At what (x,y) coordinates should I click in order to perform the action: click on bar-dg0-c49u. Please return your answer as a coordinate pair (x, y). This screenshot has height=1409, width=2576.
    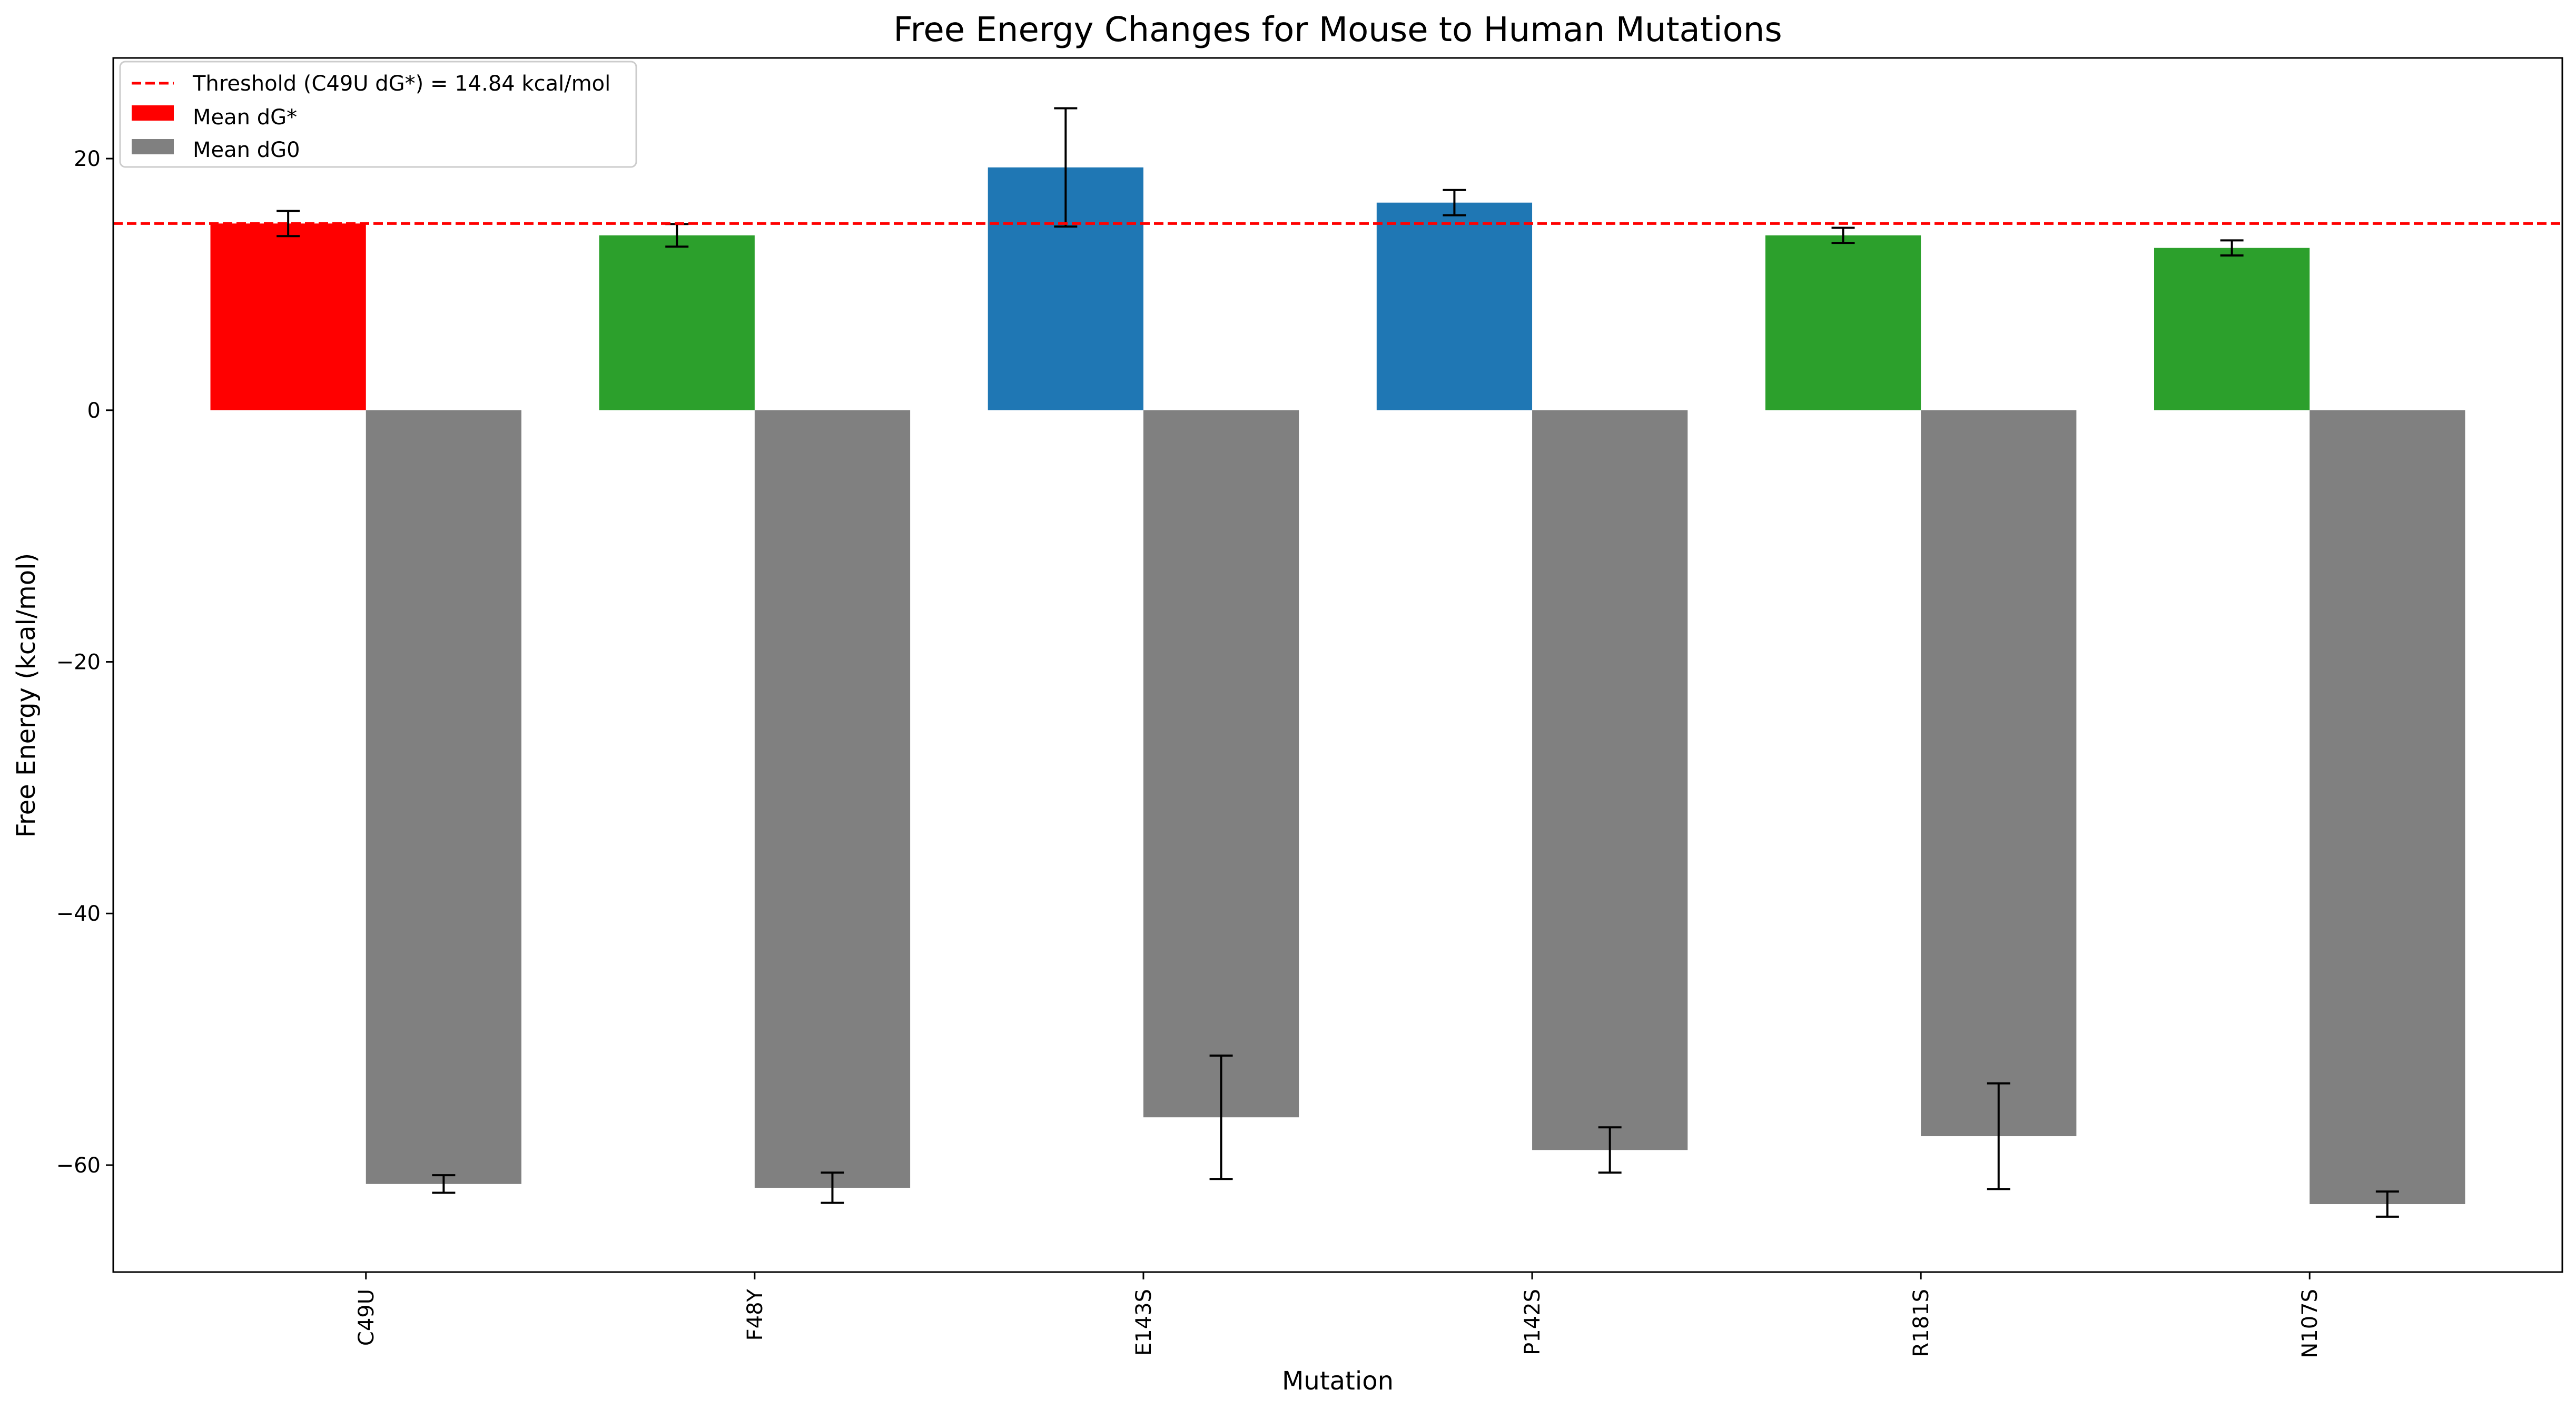
    Looking at the image, I should click on (443, 797).